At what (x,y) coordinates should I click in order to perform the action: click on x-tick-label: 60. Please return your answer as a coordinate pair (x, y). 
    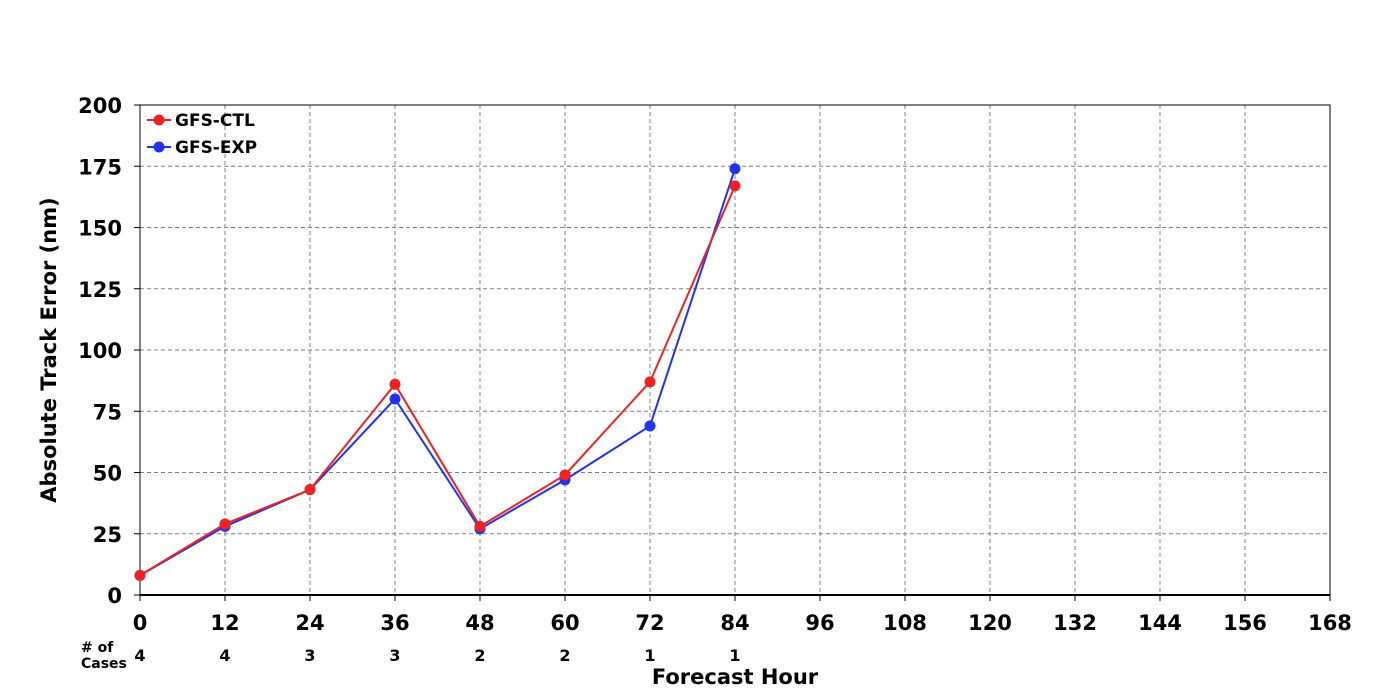
    Looking at the image, I should click on (564, 623).